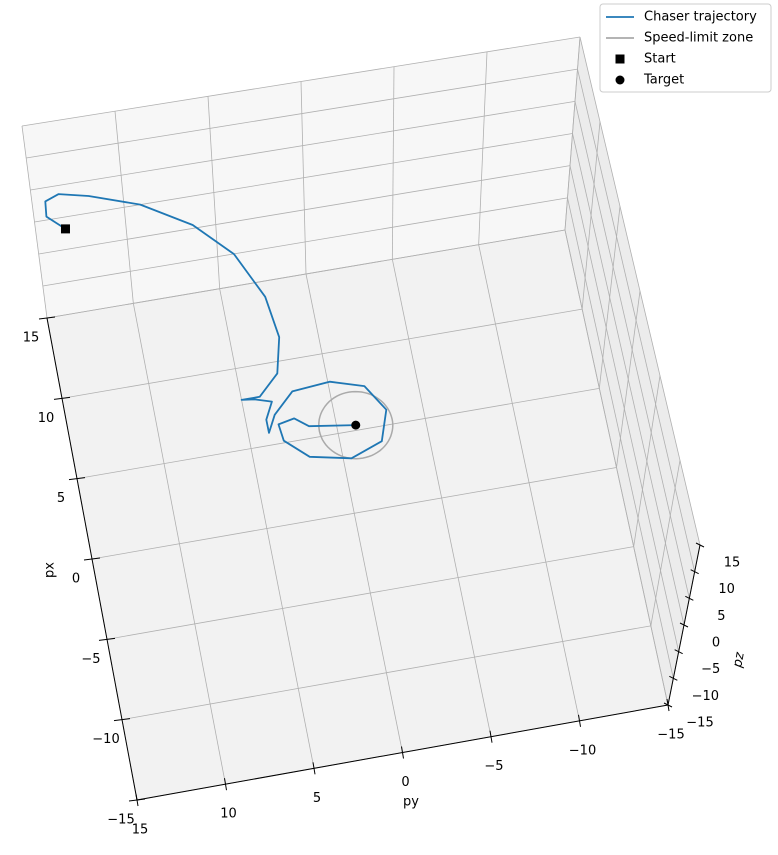  What do you see at coordinates (726, 589) in the screenshot?
I see `z-tick-label: 10` at bounding box center [726, 589].